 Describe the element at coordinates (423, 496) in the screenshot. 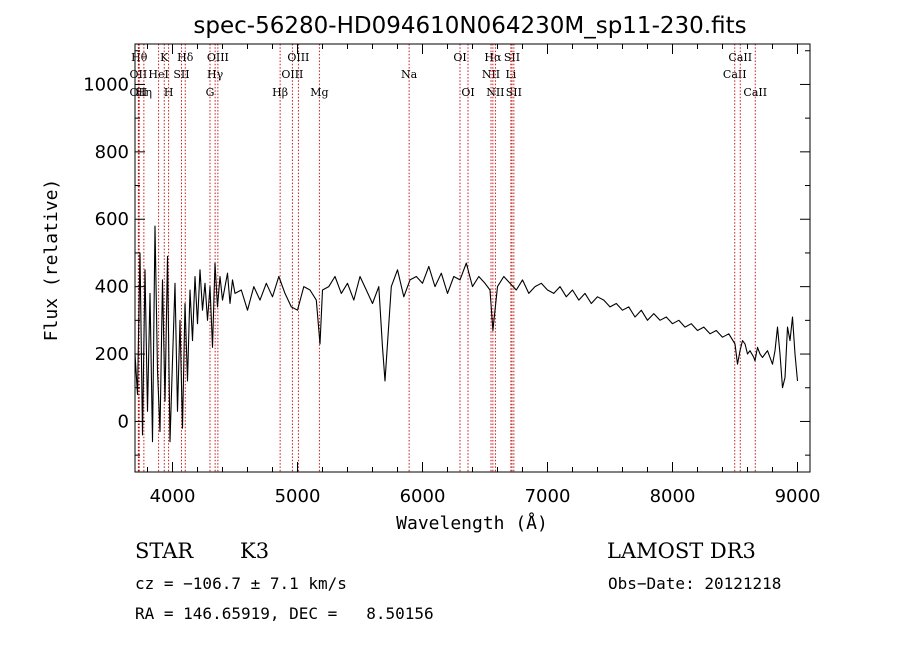

I see `x-tick-label-2: 6000` at that location.